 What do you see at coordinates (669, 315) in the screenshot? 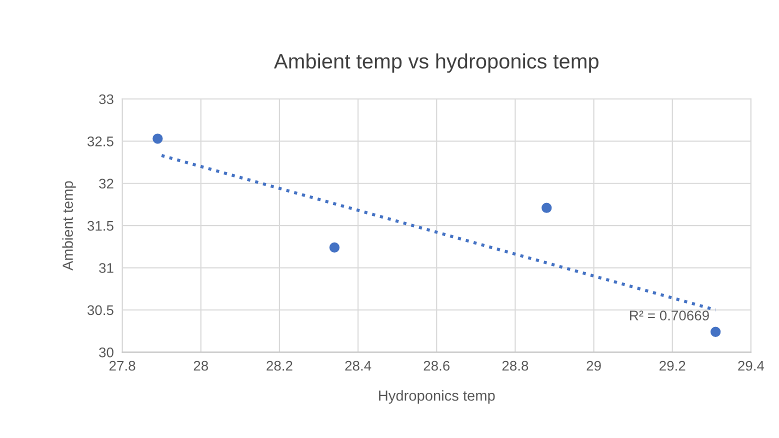
I see `annotation: R² = 0.70669` at bounding box center [669, 315].